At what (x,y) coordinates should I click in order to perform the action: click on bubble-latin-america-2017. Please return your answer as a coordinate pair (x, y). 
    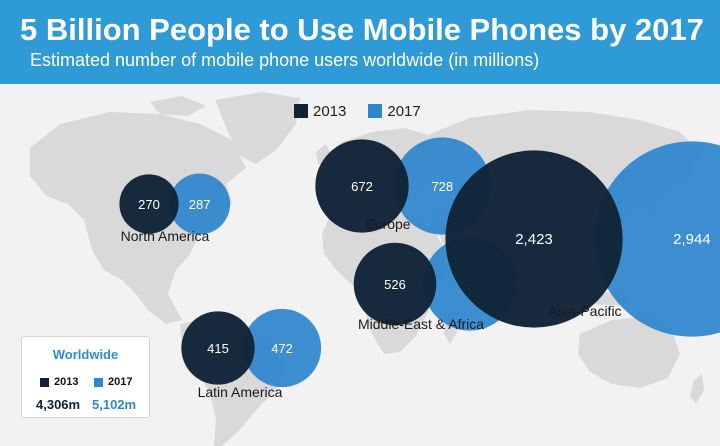
    Looking at the image, I should click on (282, 348).